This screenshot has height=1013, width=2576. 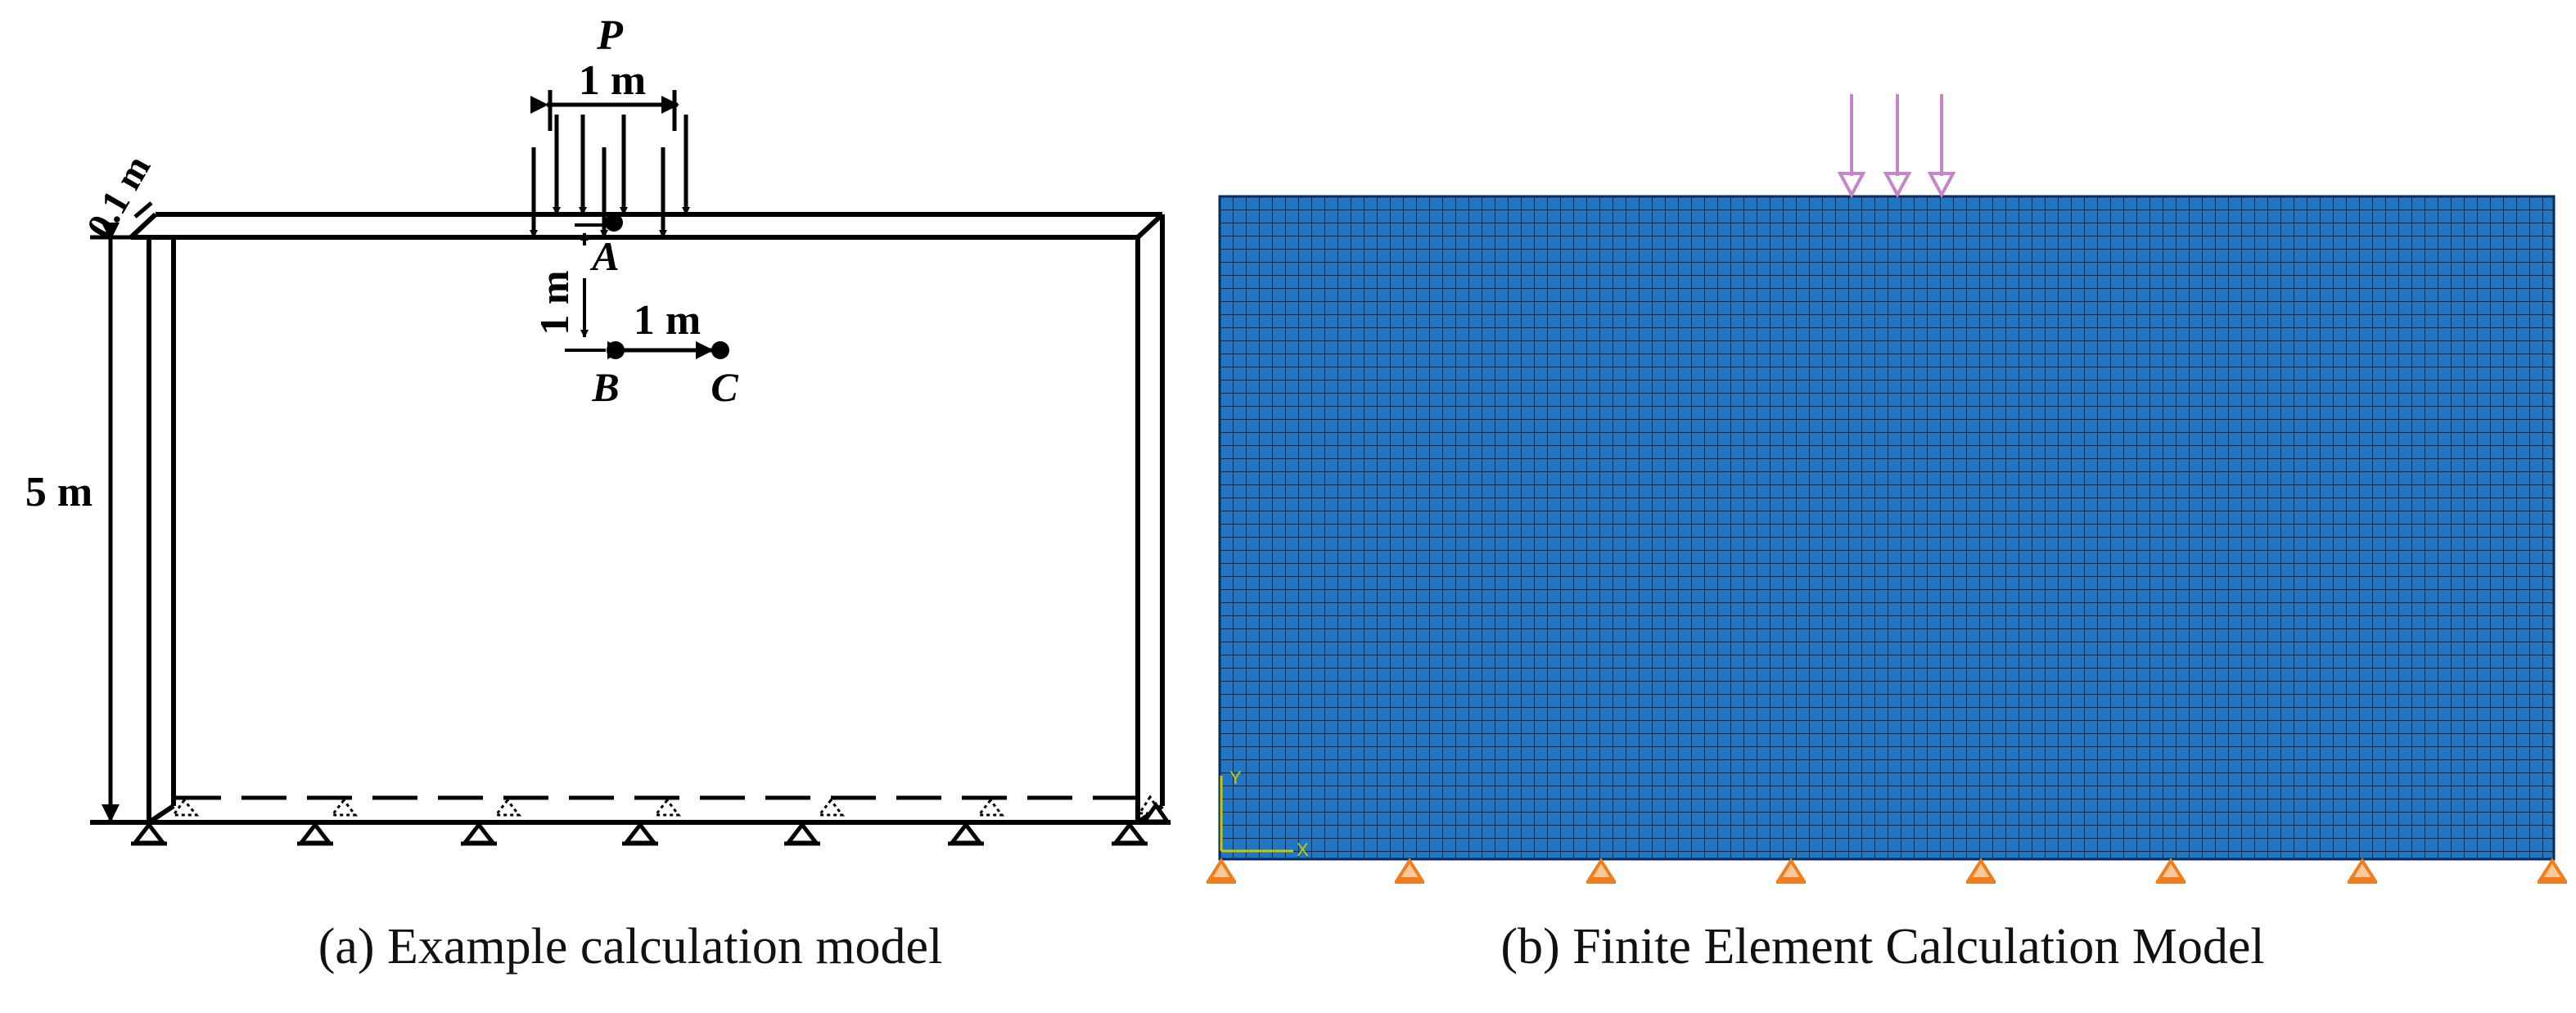 I want to click on point-c-label: C, so click(x=724, y=387).